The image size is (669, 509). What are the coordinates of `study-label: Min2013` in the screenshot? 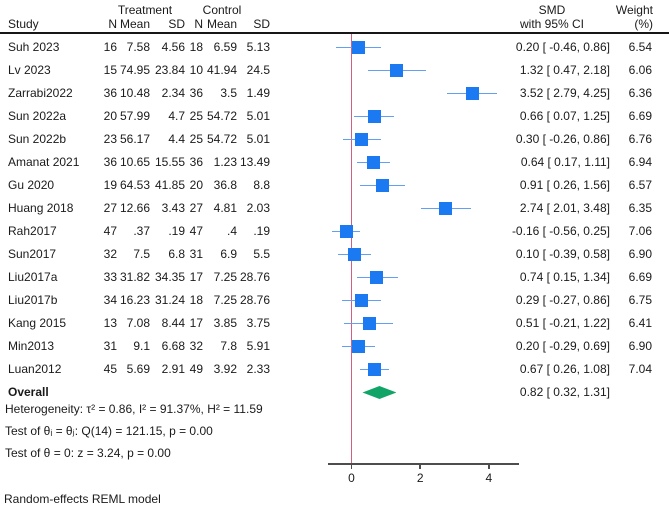 It's located at (31, 346).